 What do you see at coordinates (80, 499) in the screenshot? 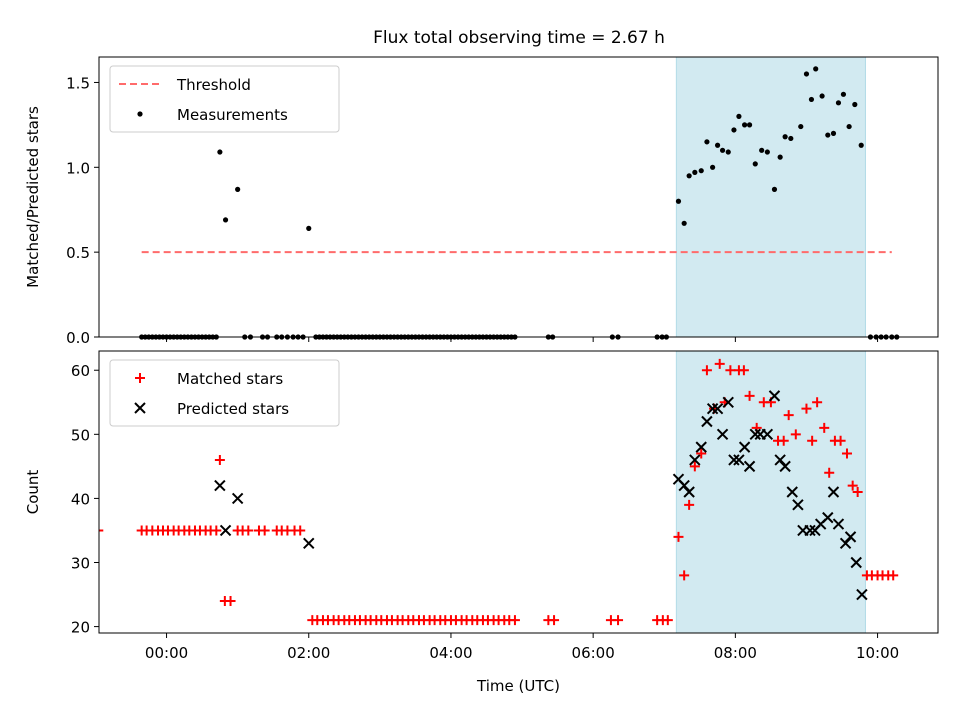
I see `count-y-tick-label: 40` at bounding box center [80, 499].